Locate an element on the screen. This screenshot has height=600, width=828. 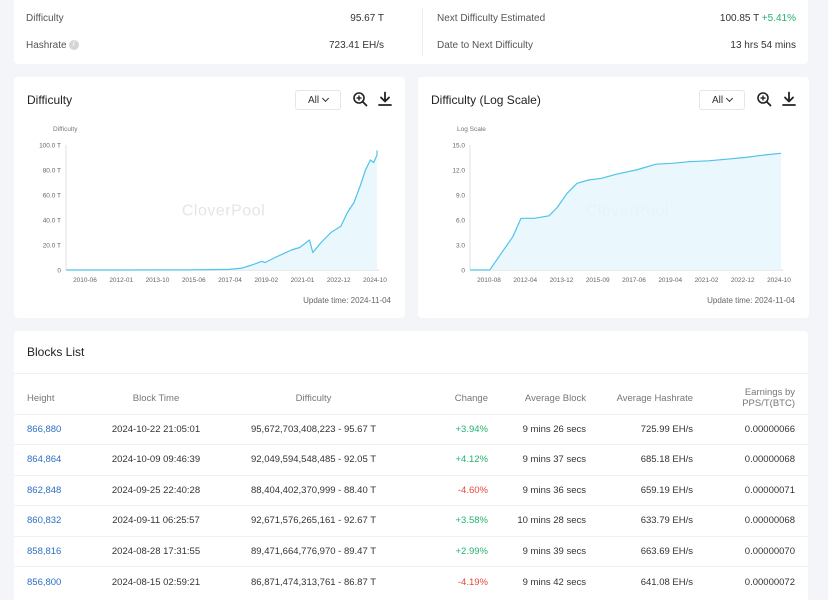
block-earnings: 0.00000072 is located at coordinates (750, 581).